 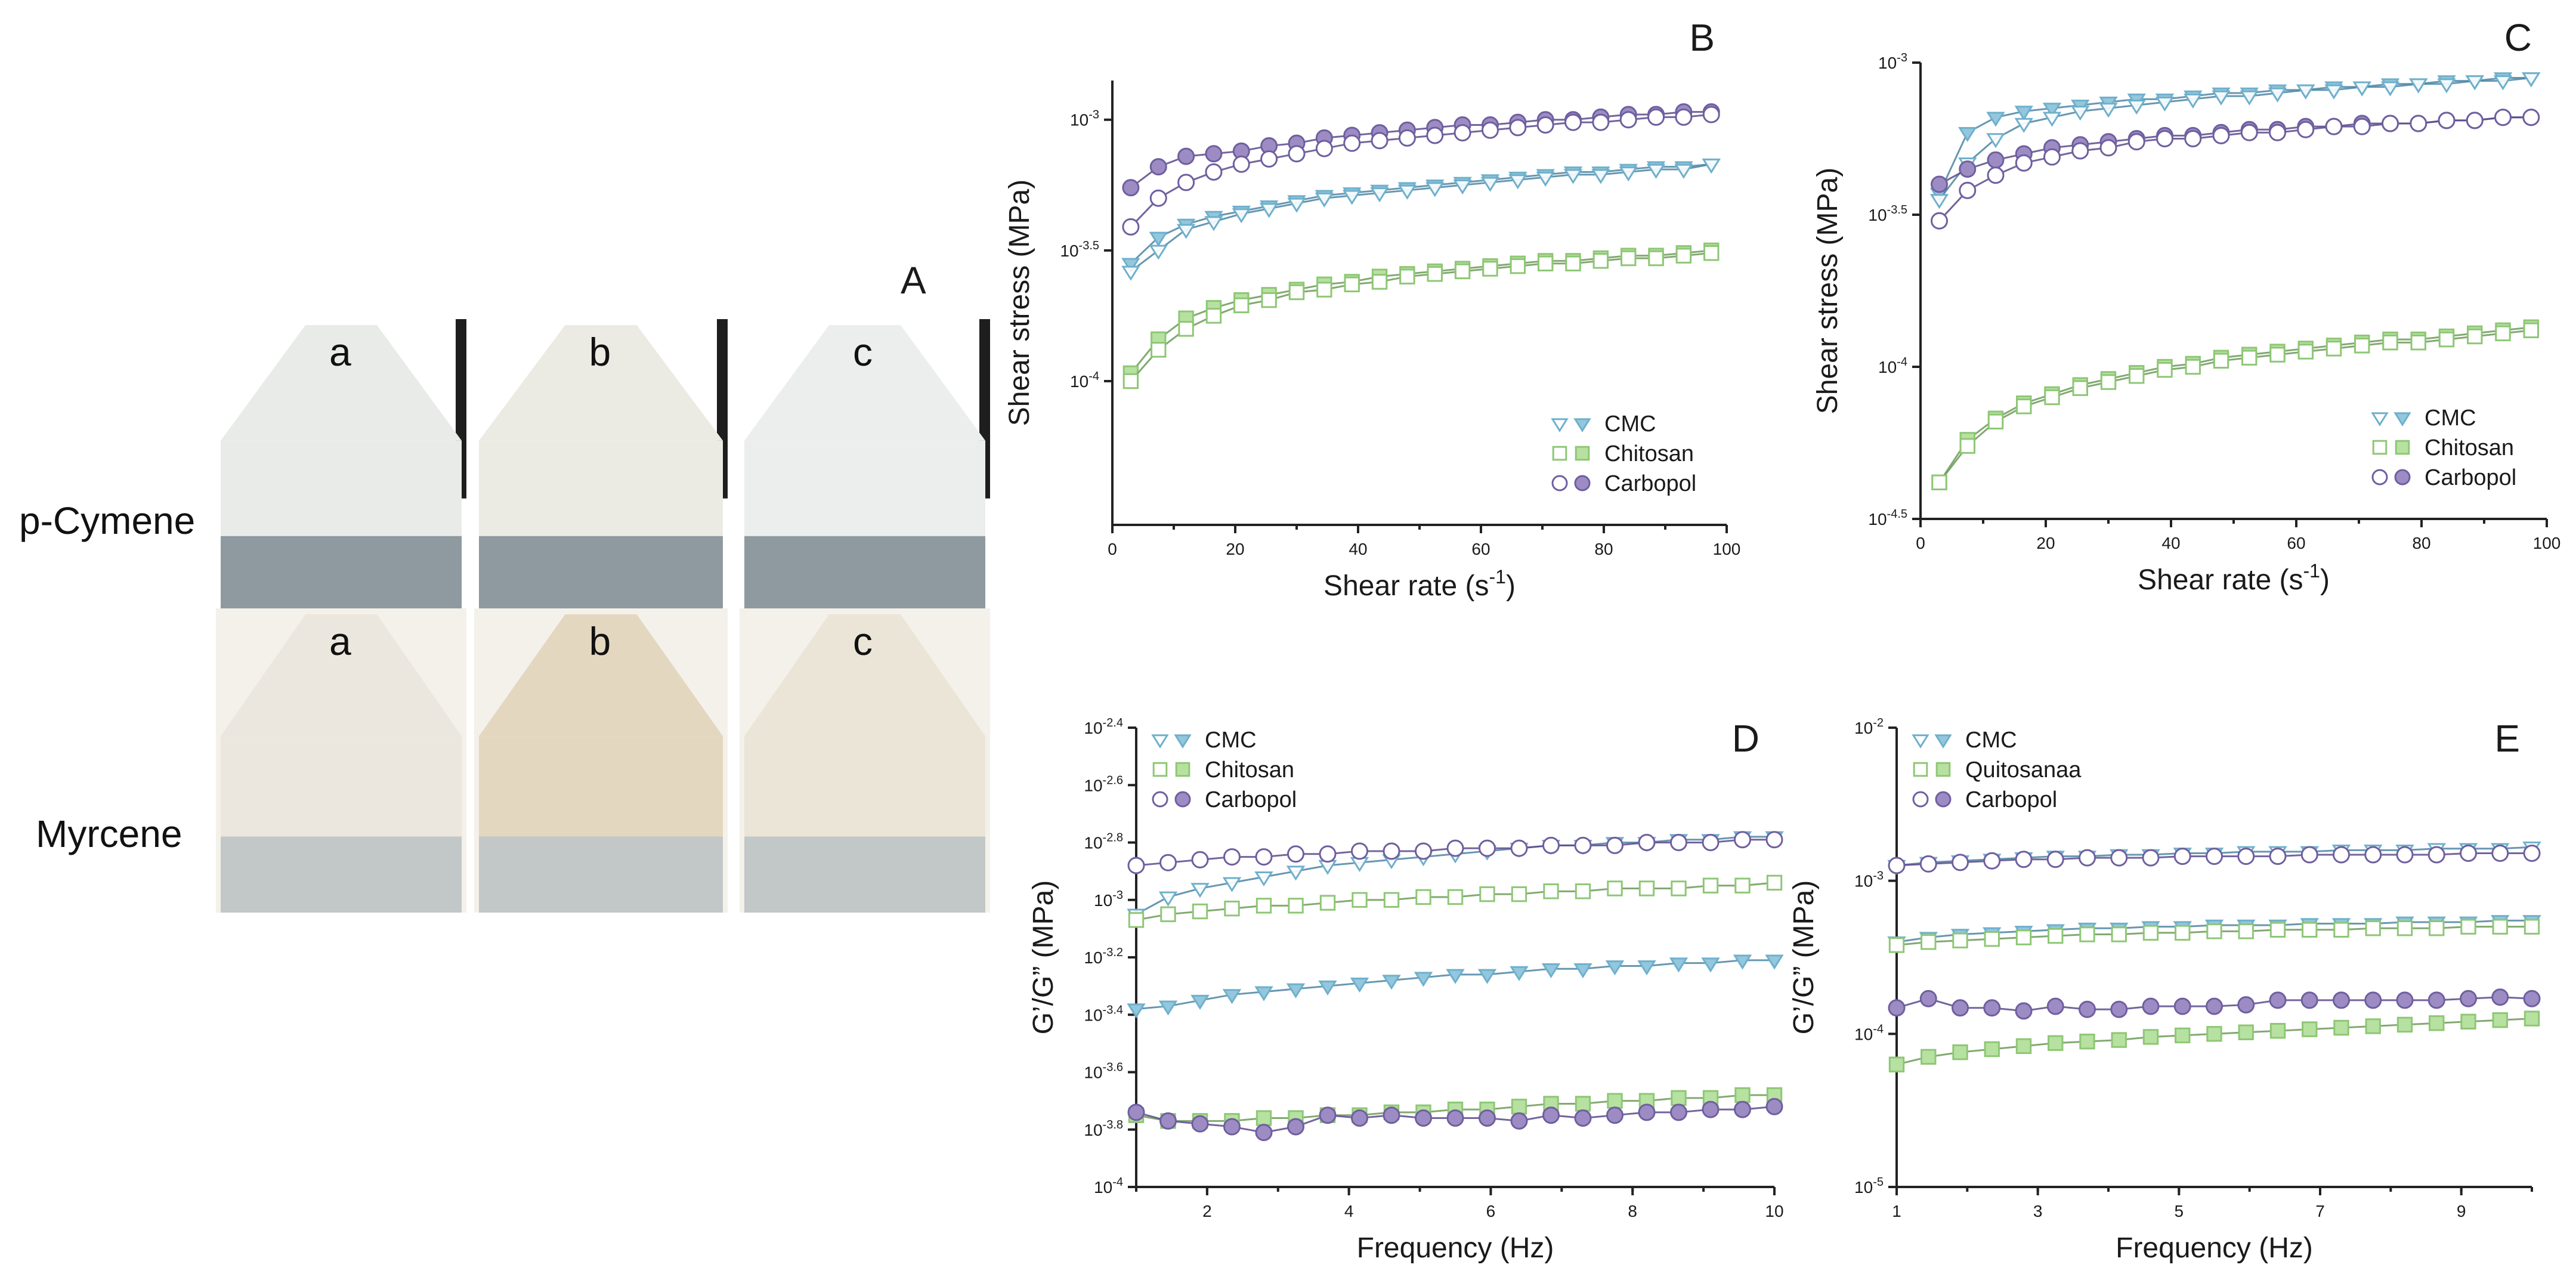 What do you see at coordinates (913, 280) in the screenshot?
I see `panel-letter-a: A` at bounding box center [913, 280].